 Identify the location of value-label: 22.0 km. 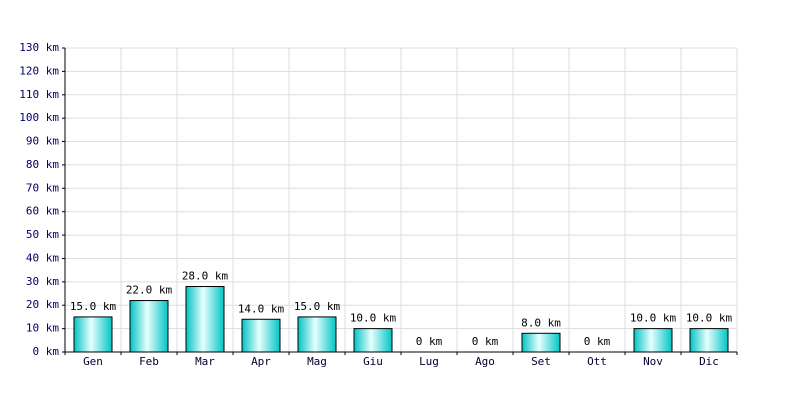
(149, 290).